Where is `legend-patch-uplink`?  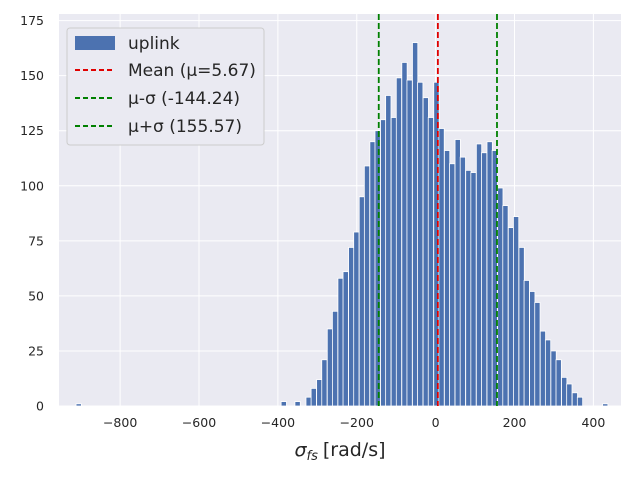
legend-patch-uplink is located at coordinates (95, 43).